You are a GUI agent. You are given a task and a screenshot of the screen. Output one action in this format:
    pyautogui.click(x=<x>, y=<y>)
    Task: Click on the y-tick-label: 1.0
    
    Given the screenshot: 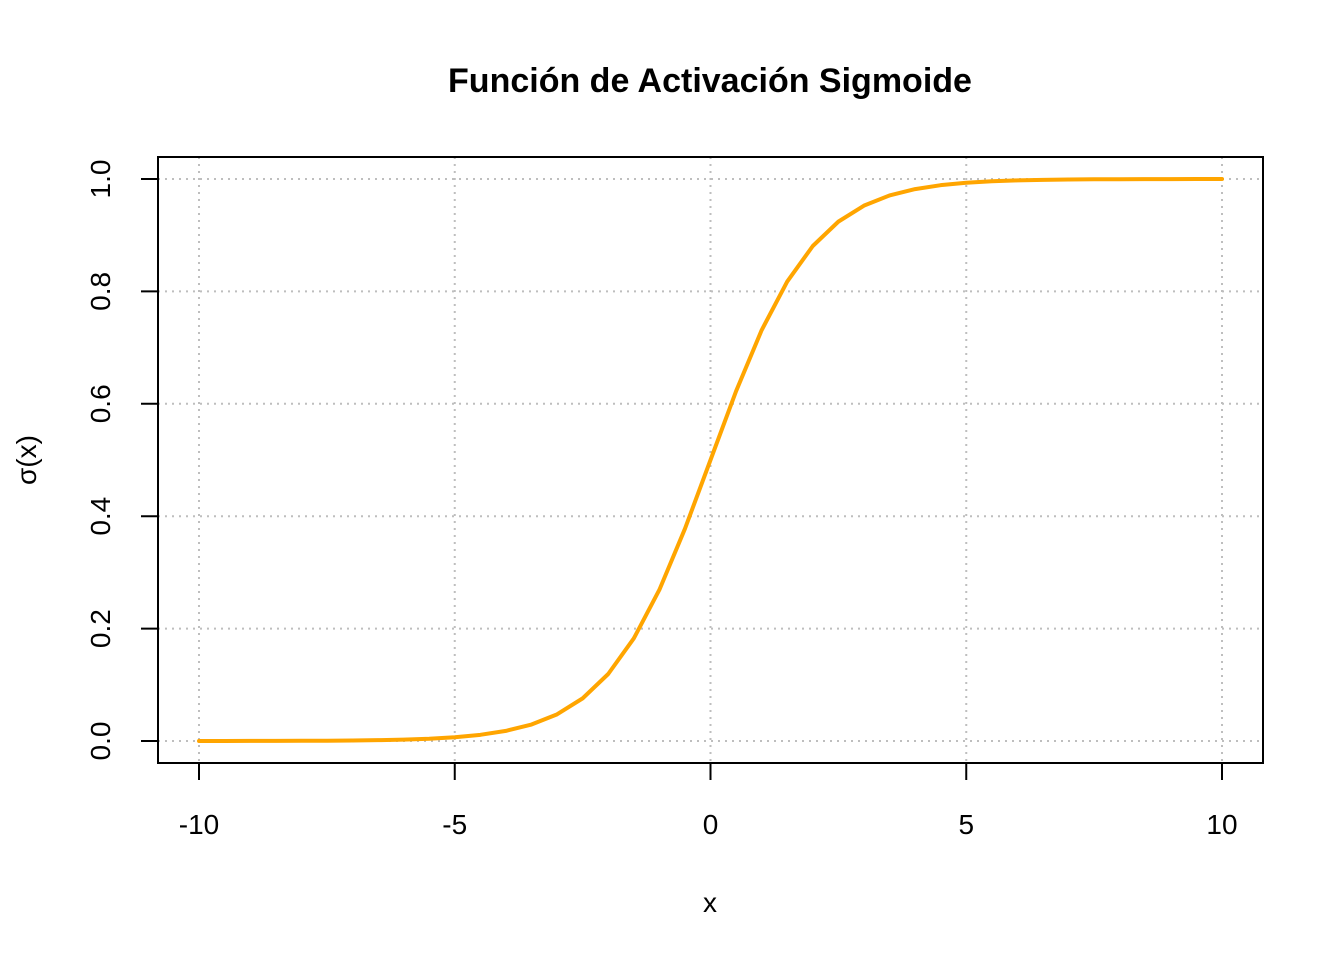 What is the action you would take?
    pyautogui.click(x=100, y=179)
    